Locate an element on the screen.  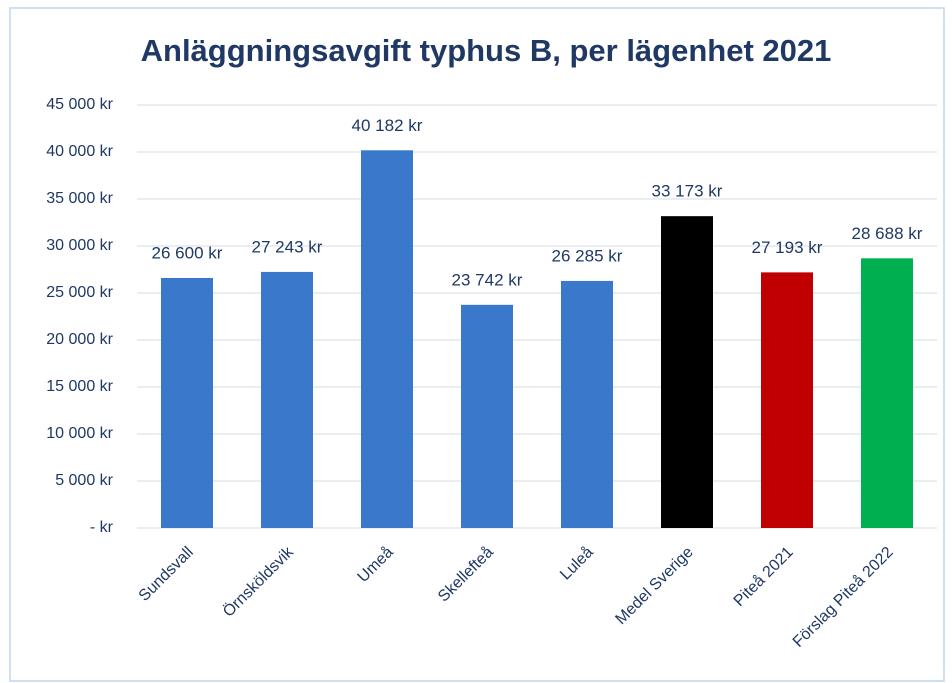
y-tick-label: 10 000 kr is located at coordinates (79, 433).